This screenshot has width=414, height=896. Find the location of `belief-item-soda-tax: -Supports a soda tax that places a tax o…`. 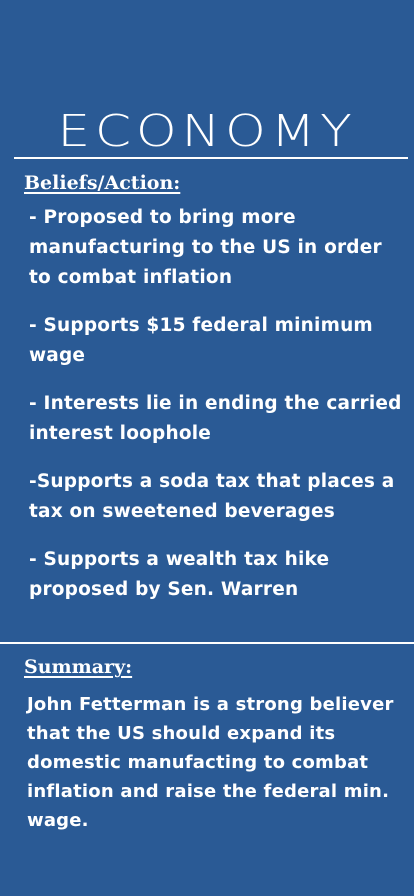

belief-item-soda-tax: -Supports a soda tax that places a tax o… is located at coordinates (212, 496).